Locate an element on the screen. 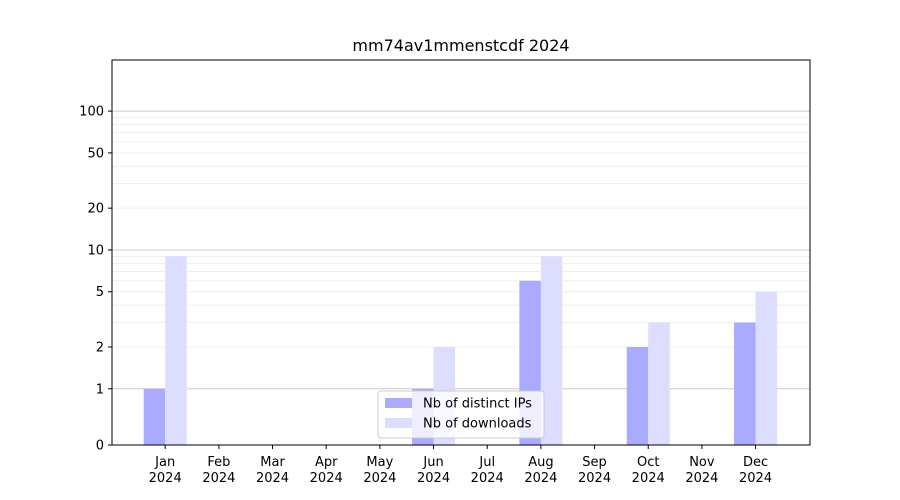  x-tick-label-month: Dec is located at coordinates (755, 462).